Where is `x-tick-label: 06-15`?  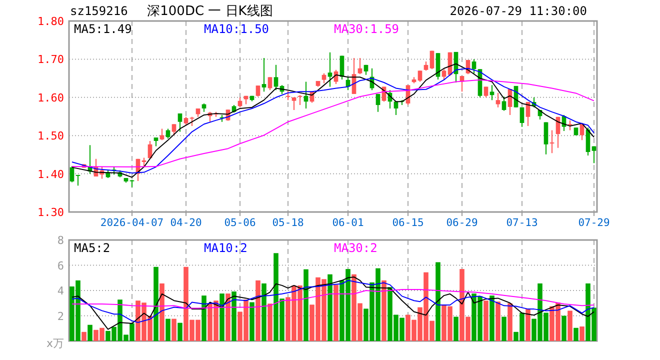 x-tick-label: 06-15 is located at coordinates (408, 223).